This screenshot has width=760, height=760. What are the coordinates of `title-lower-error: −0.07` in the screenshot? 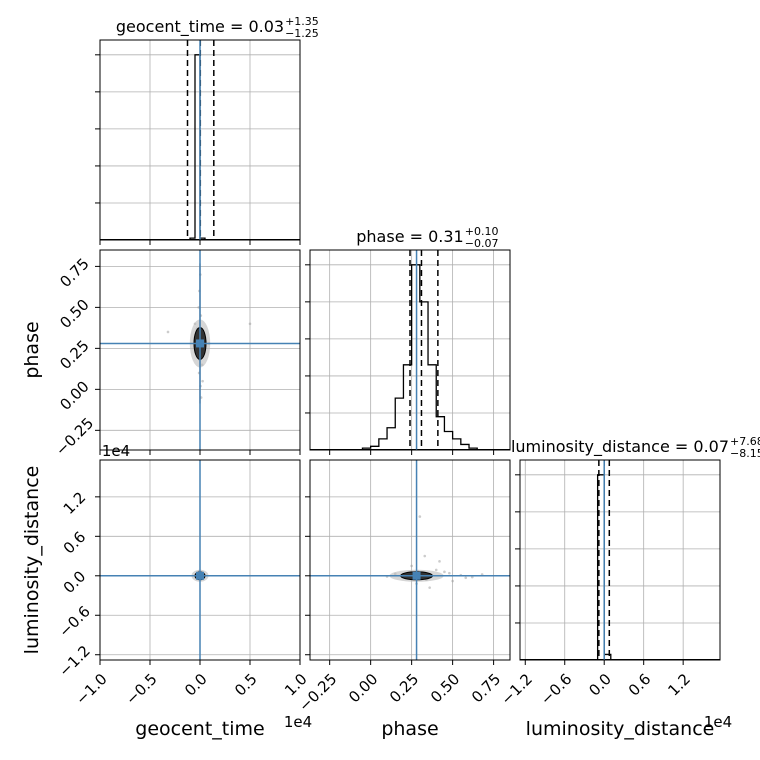 It's located at (482, 243).